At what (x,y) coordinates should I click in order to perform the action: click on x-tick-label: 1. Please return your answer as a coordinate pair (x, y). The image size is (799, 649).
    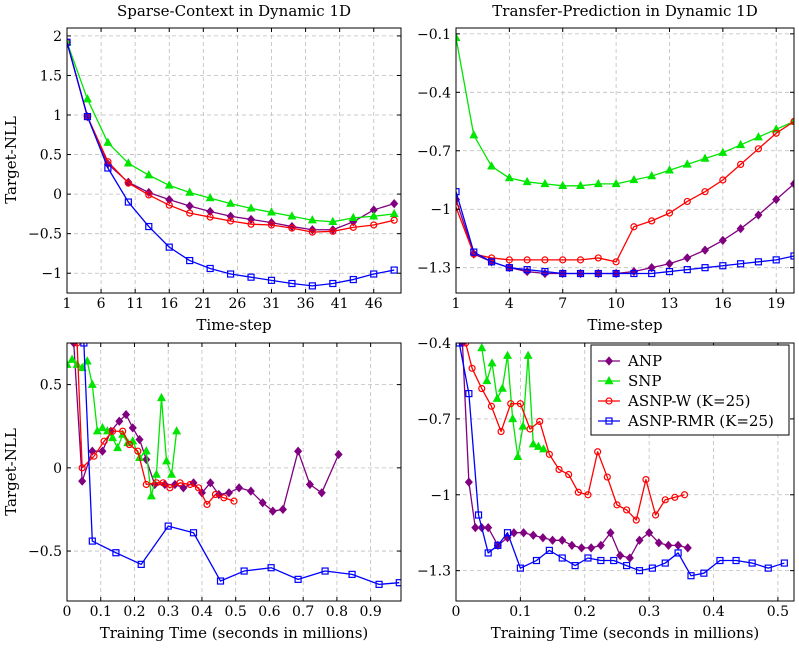
    Looking at the image, I should click on (456, 304).